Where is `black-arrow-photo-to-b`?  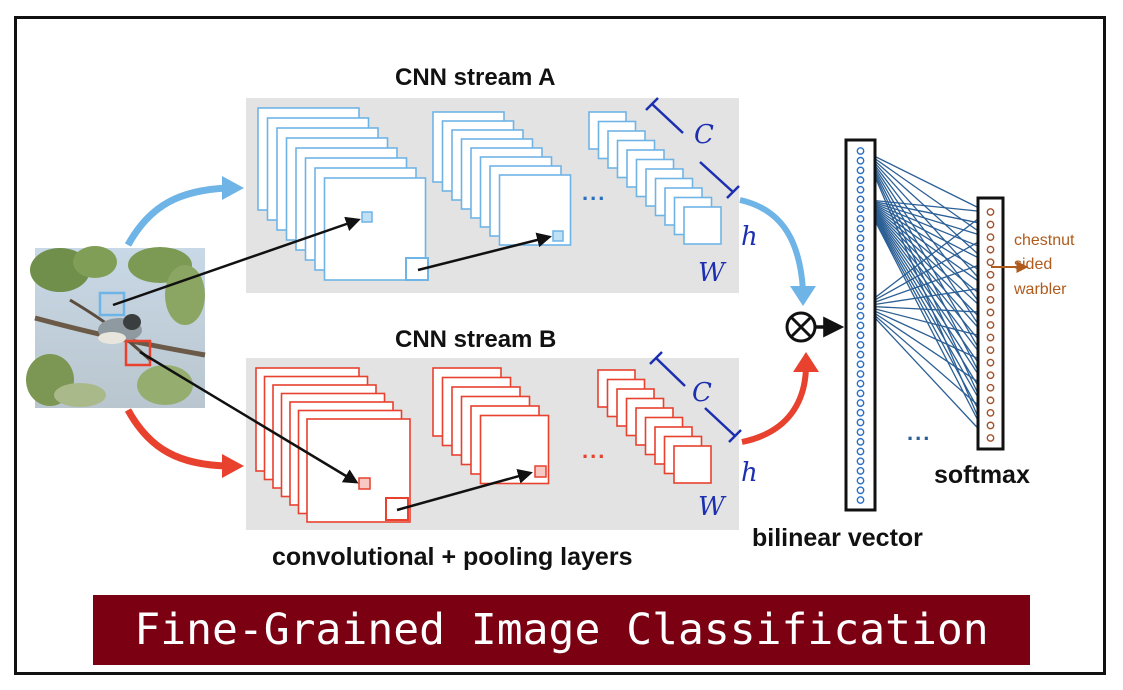
black-arrow-photo-to-b is located at coordinates (249, 417).